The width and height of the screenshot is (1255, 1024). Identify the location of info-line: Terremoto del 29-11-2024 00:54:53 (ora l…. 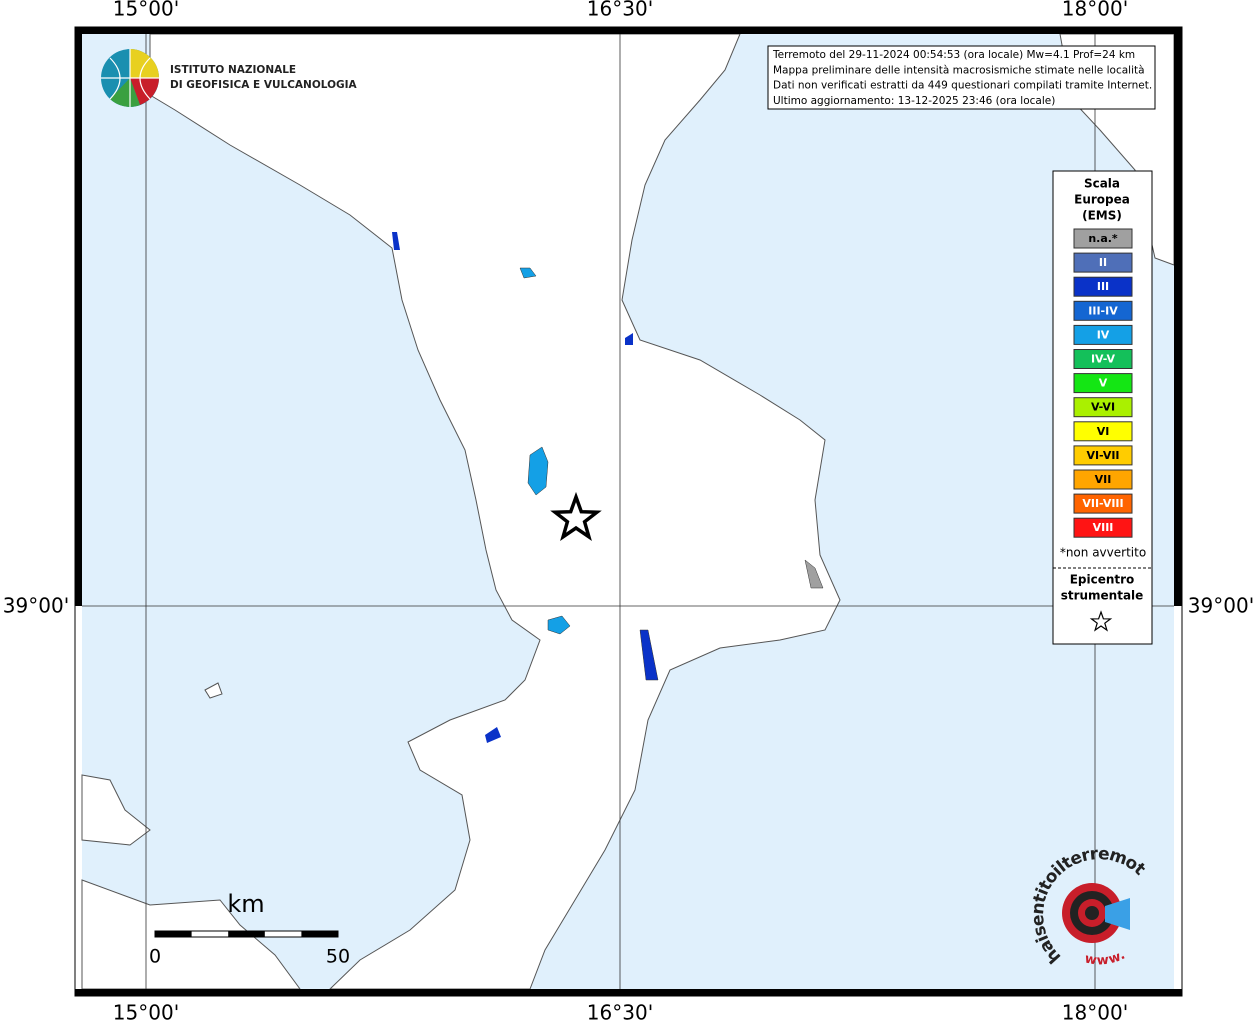
(953, 55).